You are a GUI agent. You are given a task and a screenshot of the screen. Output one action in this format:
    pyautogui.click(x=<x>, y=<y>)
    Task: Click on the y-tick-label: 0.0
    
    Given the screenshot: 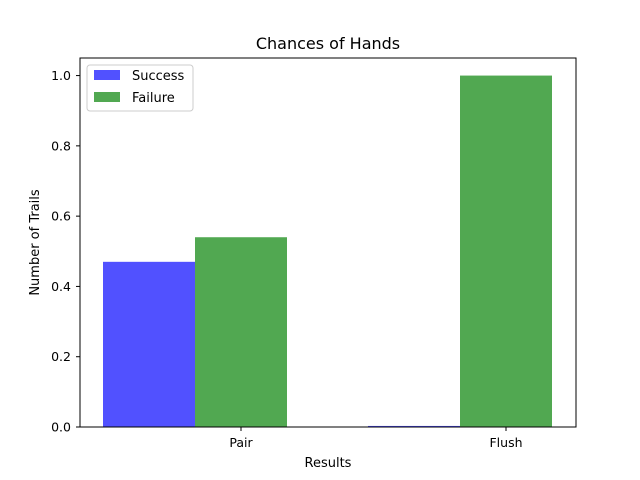 What is the action you would take?
    pyautogui.click(x=61, y=427)
    